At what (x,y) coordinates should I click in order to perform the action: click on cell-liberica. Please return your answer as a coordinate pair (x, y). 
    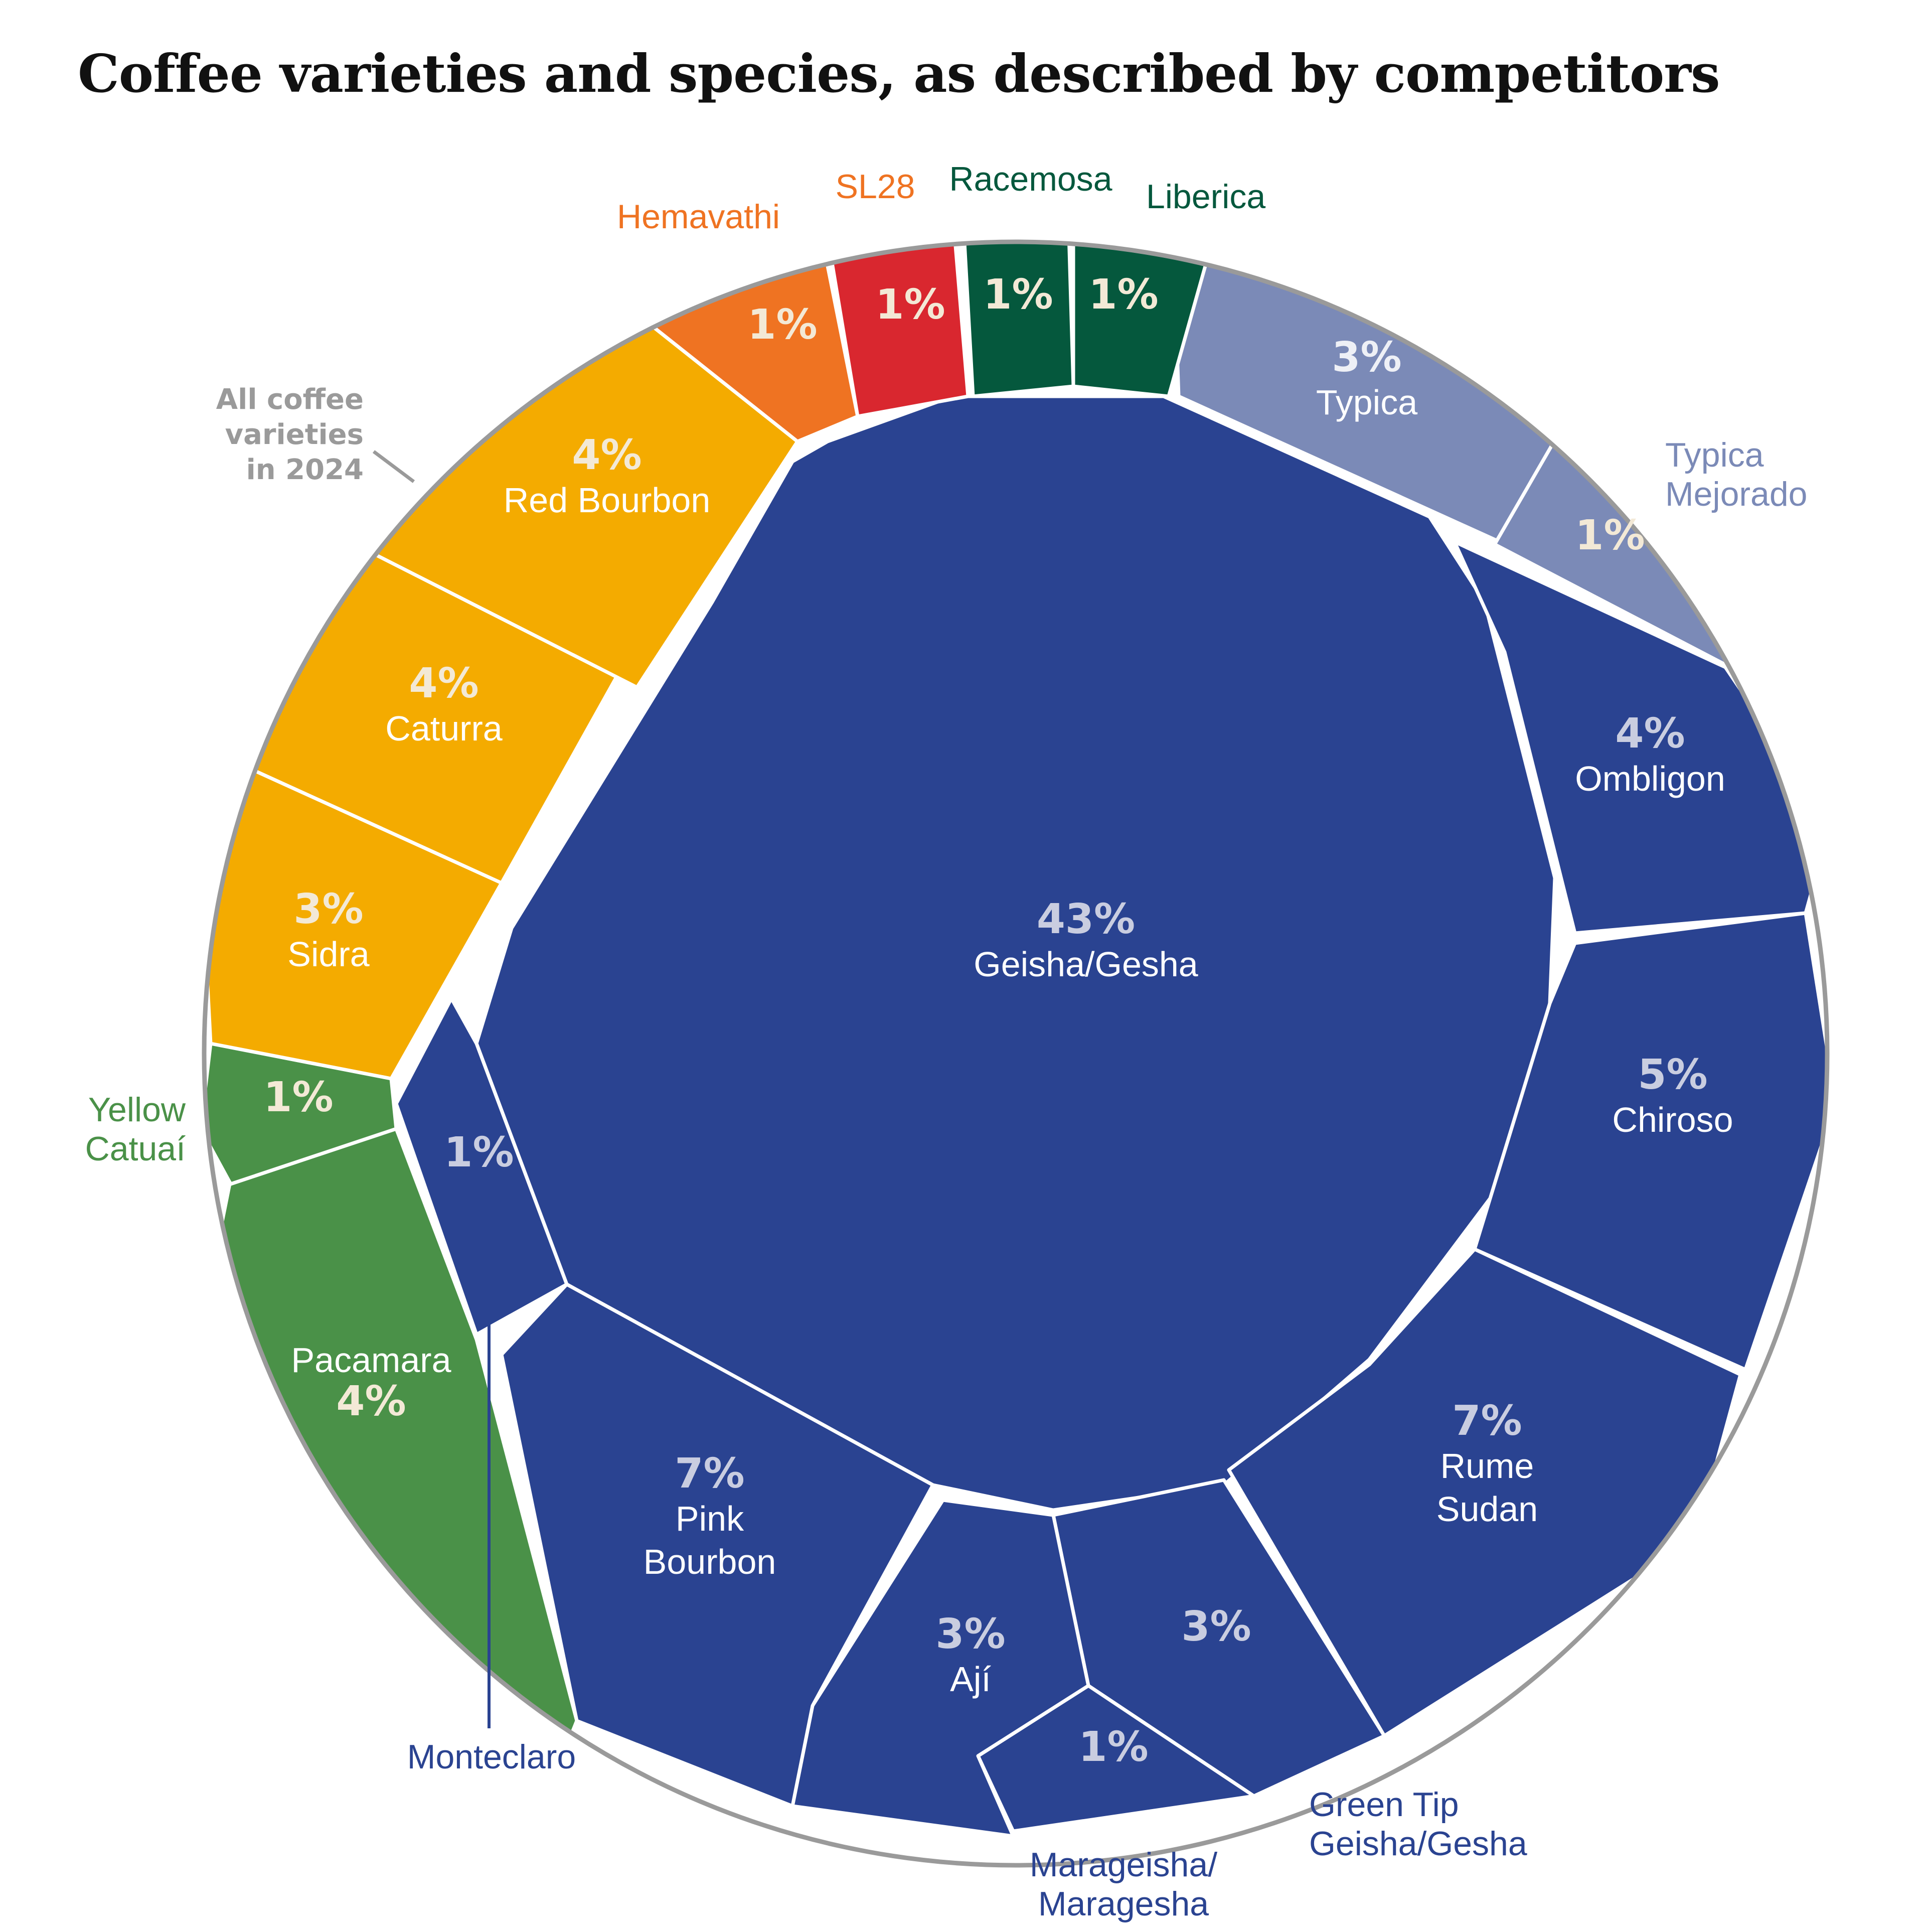
    Looking at the image, I should click on (1143, 320).